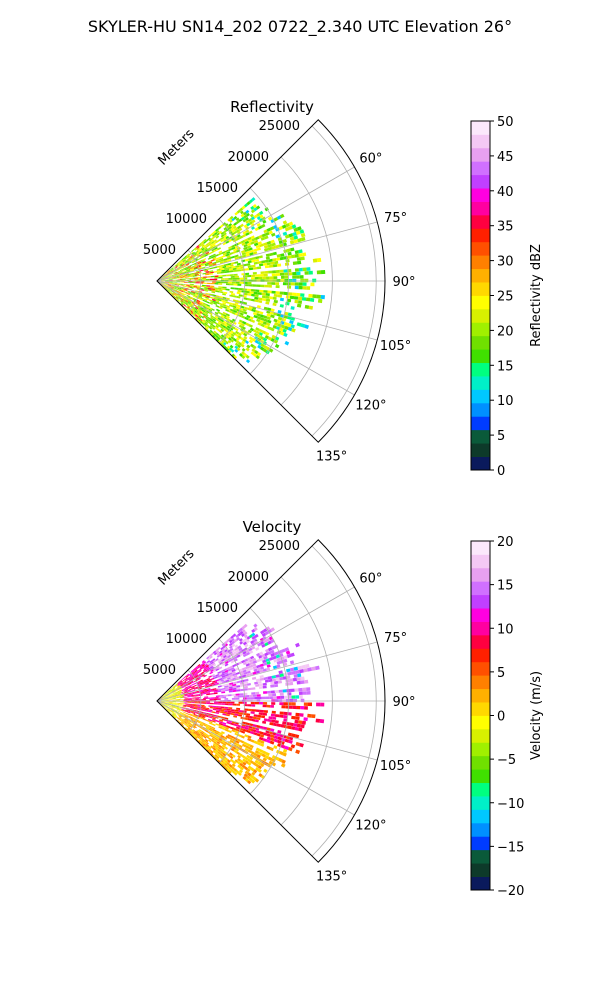 This screenshot has height=1000, width=600. I want to click on colorbar-swatch, so click(480, 262).